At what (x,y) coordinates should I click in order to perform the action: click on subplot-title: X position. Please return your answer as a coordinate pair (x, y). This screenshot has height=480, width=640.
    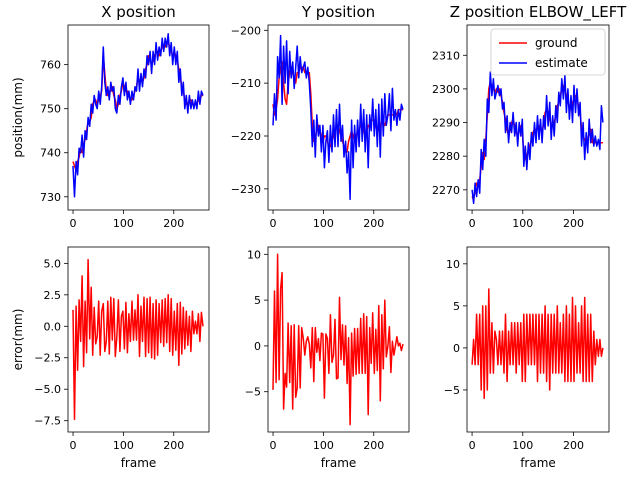
    Looking at the image, I should click on (138, 12).